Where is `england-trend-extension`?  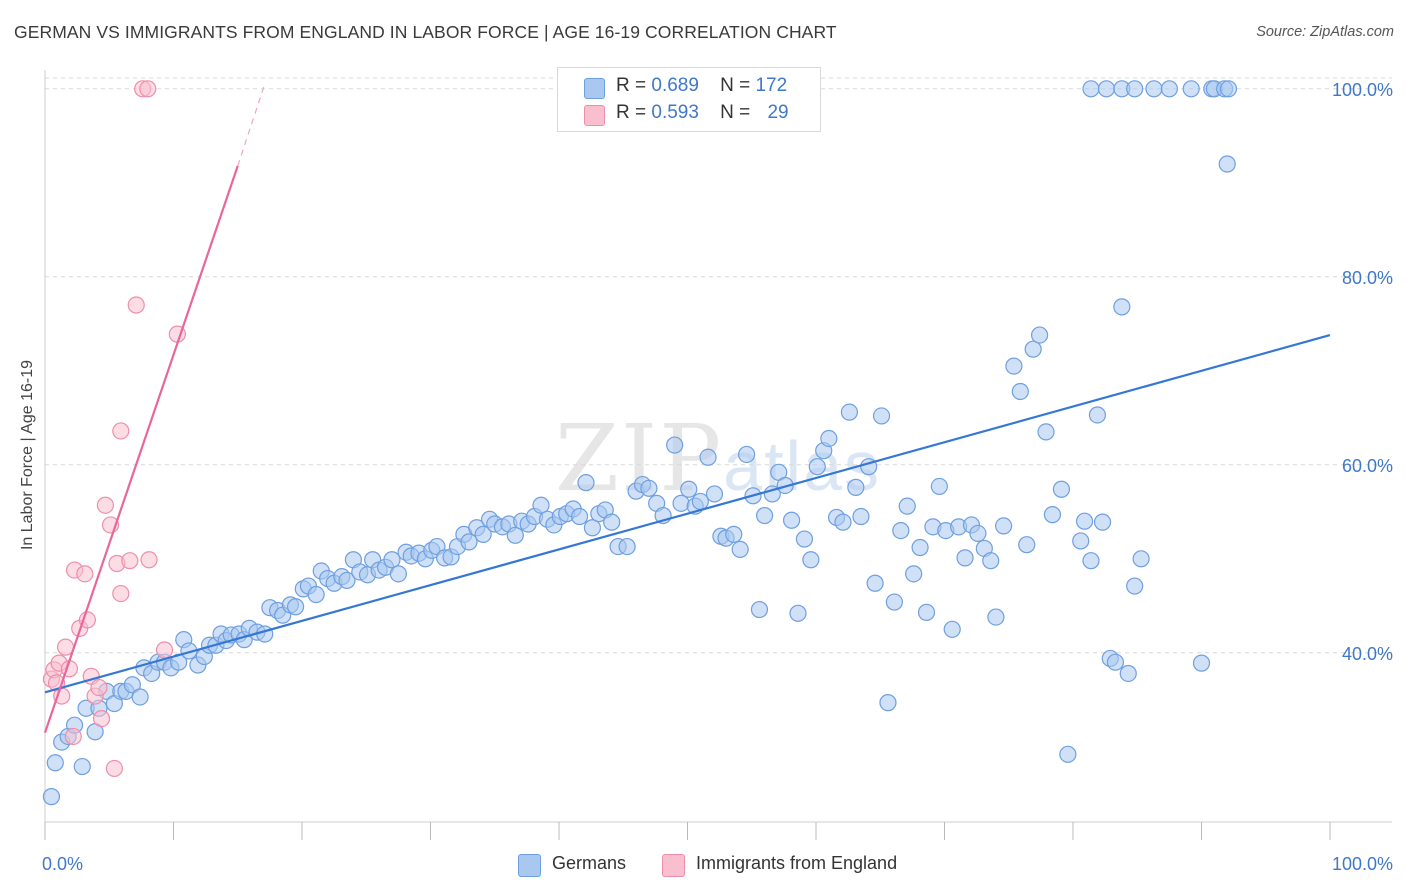
england-trend-extension is located at coordinates (251, 125).